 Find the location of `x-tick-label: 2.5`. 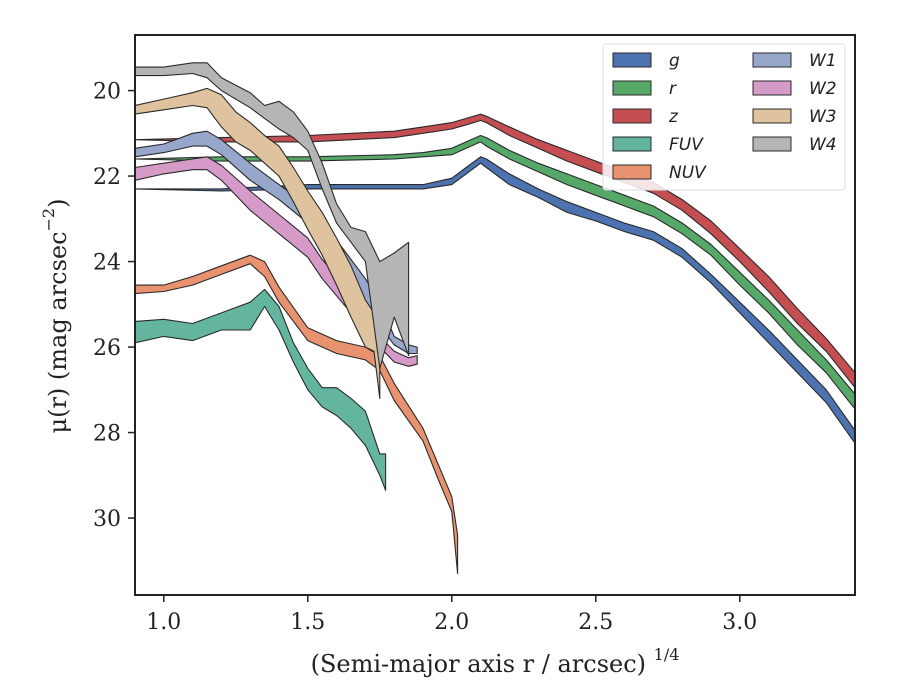

x-tick-label: 2.5 is located at coordinates (595, 622).